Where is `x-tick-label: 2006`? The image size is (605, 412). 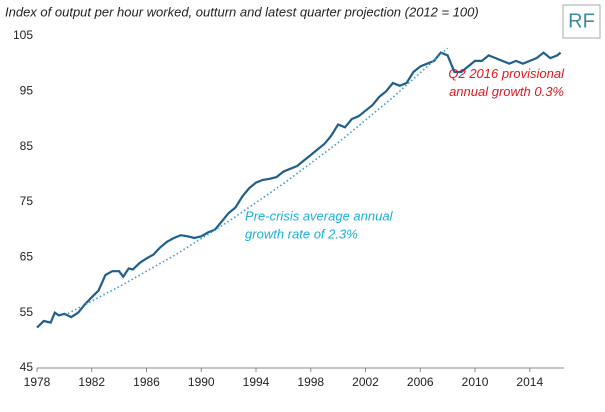 x-tick-label: 2006 is located at coordinates (420, 382).